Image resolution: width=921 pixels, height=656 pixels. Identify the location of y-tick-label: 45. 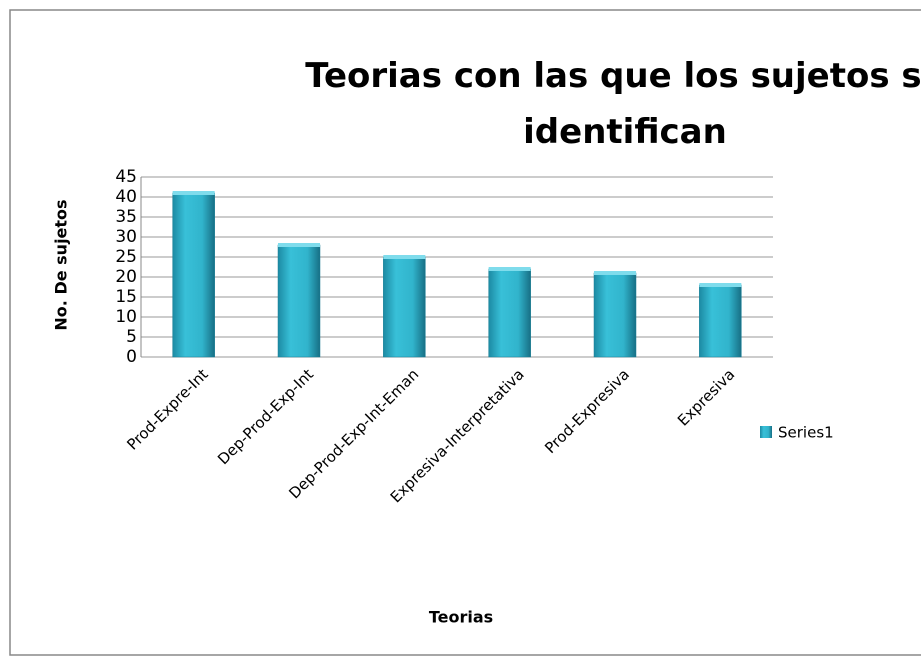
(126, 177).